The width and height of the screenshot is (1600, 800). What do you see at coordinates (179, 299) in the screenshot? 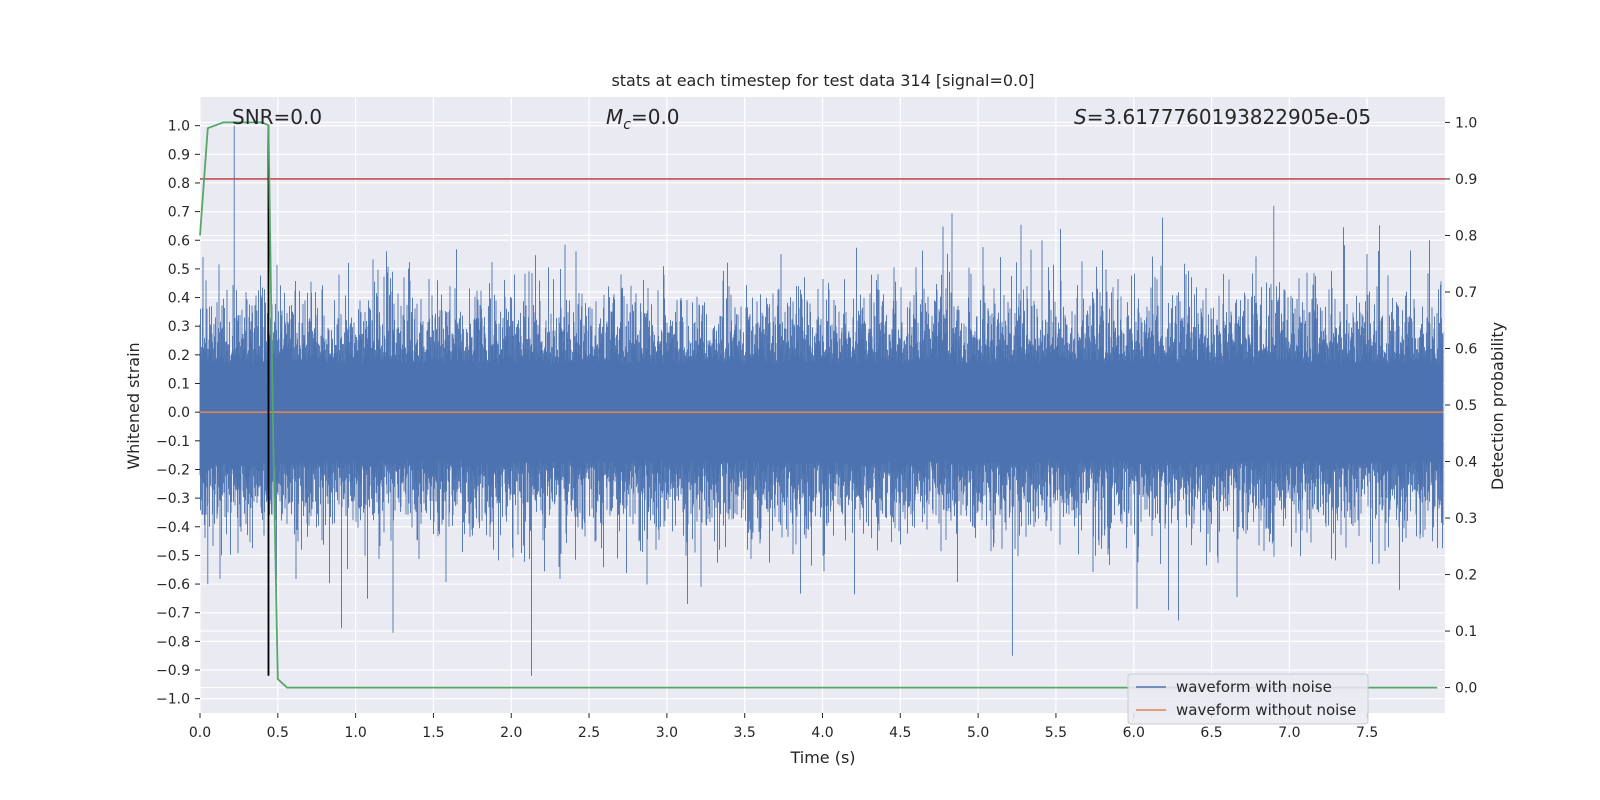
I see `y-tick-label: 0.4` at bounding box center [179, 299].